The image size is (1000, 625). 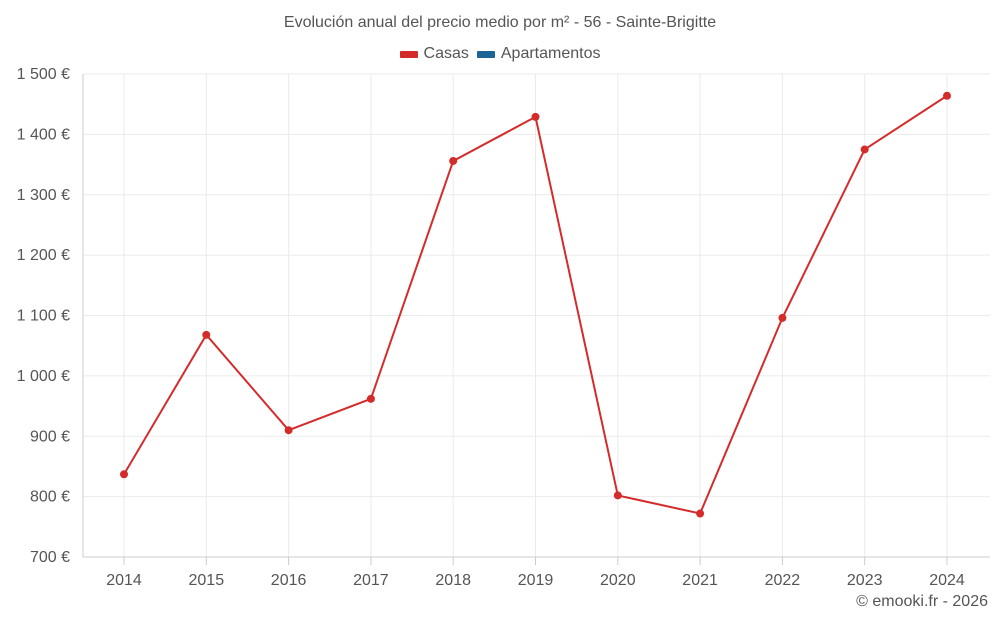 What do you see at coordinates (446, 53) in the screenshot?
I see `legend-label-casas: Casas` at bounding box center [446, 53].